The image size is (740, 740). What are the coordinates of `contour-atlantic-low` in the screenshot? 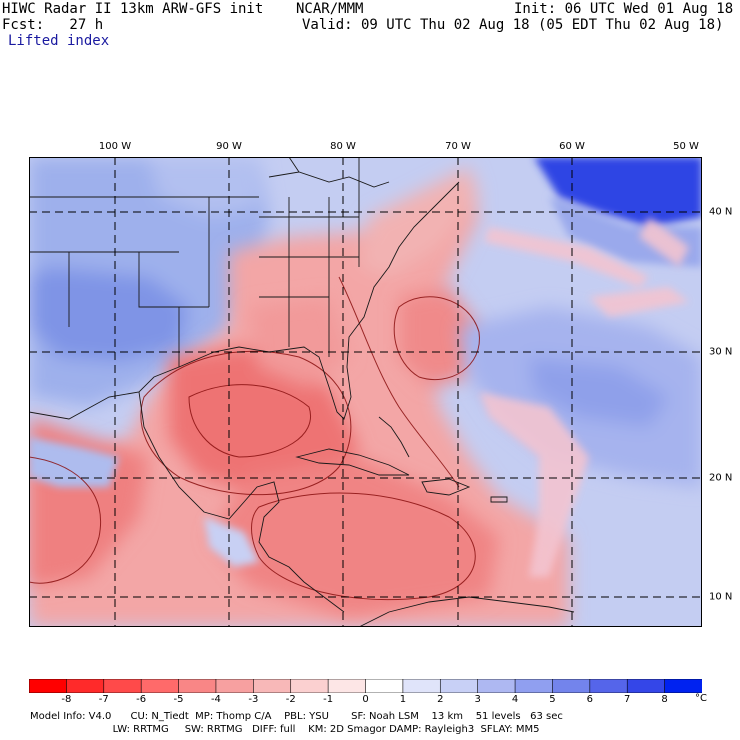 It's located at (436, 338).